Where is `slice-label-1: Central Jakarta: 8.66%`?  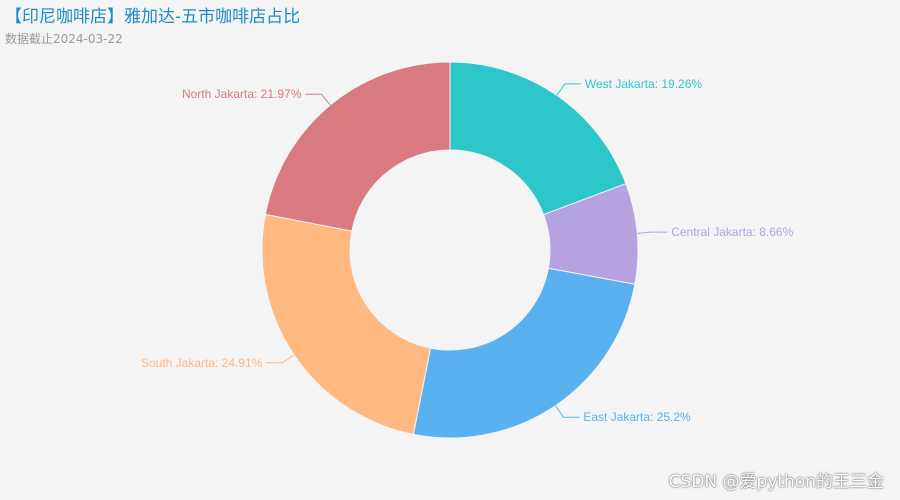
slice-label-1: Central Jakarta: 8.66% is located at coordinates (732, 232).